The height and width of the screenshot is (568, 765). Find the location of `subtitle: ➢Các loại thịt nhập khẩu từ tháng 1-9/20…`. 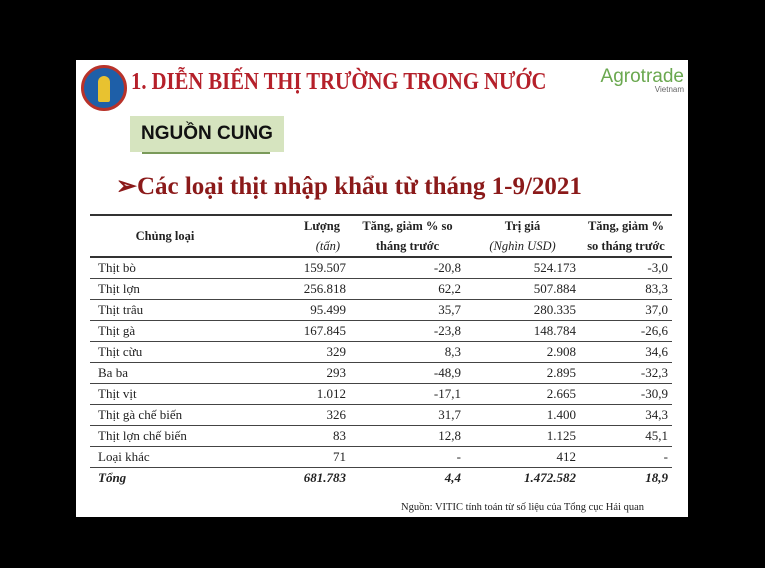

subtitle: ➢Các loại thịt nhập khẩu từ tháng 1-9/20… is located at coordinates (349, 186).